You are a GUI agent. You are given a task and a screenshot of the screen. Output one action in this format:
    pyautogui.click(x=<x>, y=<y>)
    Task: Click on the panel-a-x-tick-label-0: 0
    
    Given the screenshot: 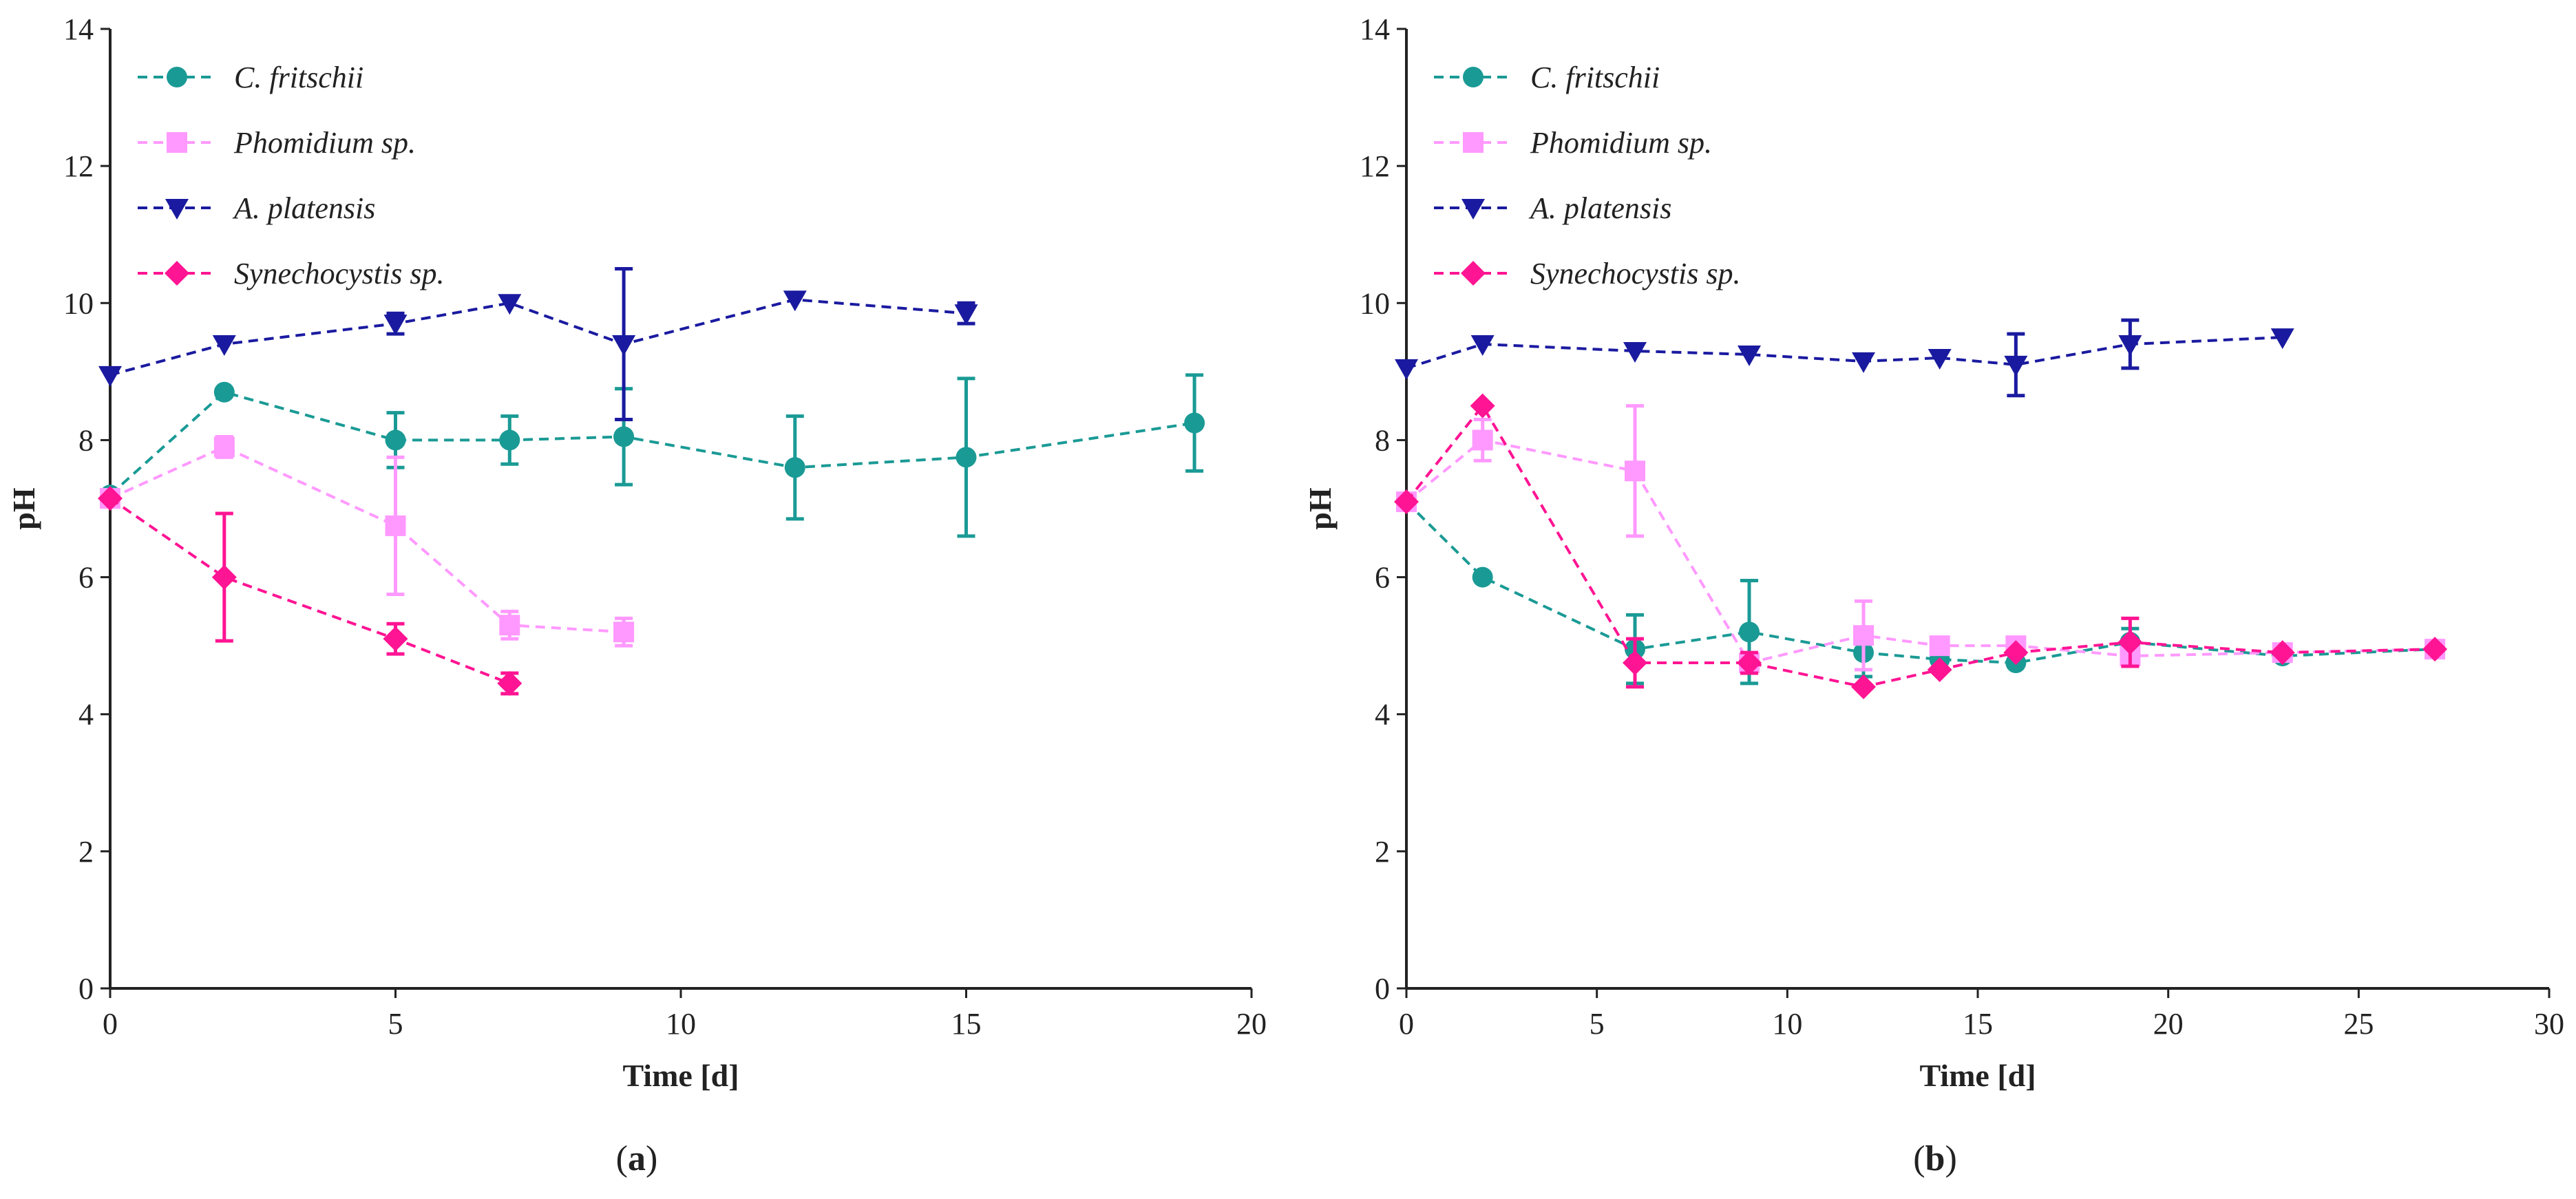 What is the action you would take?
    pyautogui.click(x=111, y=1024)
    